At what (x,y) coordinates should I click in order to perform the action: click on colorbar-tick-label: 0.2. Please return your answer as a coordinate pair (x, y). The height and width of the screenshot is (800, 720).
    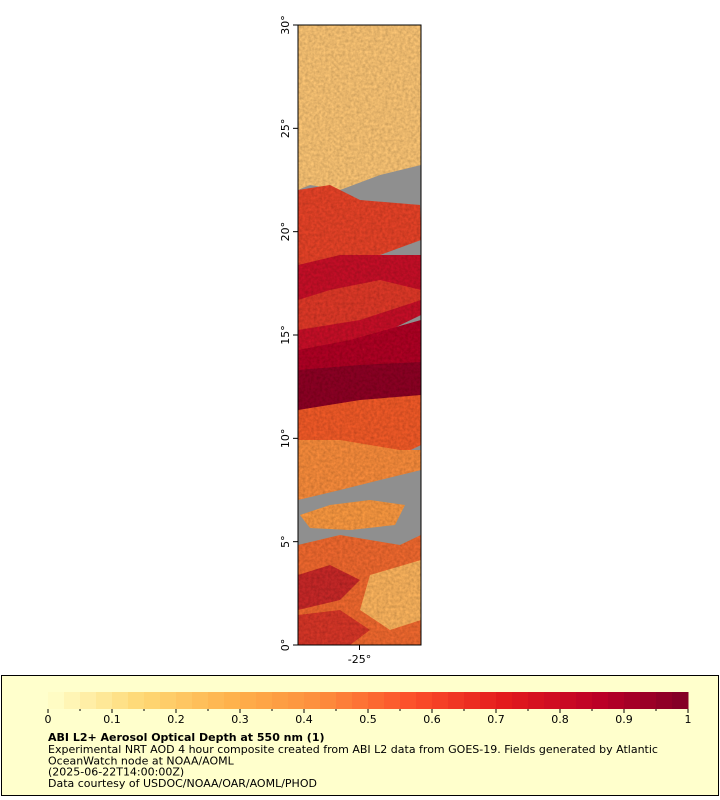
    Looking at the image, I should click on (176, 719).